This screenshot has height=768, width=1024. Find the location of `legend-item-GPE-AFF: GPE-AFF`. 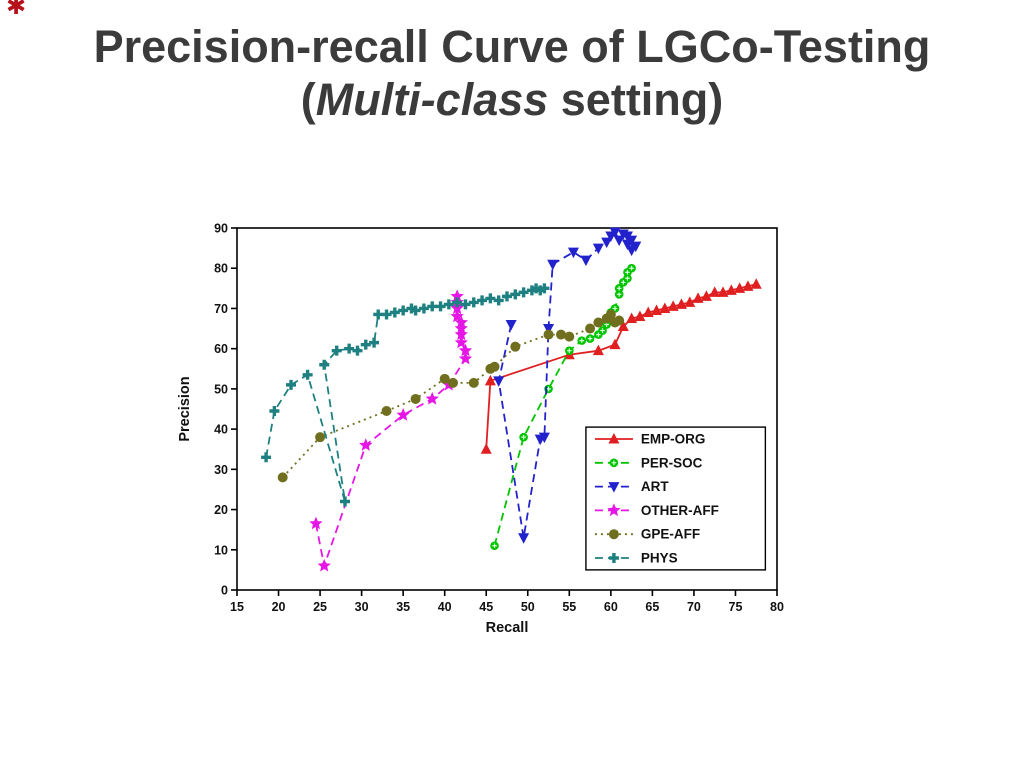

legend-item-GPE-AFF: GPE-AFF is located at coordinates (647, 534).